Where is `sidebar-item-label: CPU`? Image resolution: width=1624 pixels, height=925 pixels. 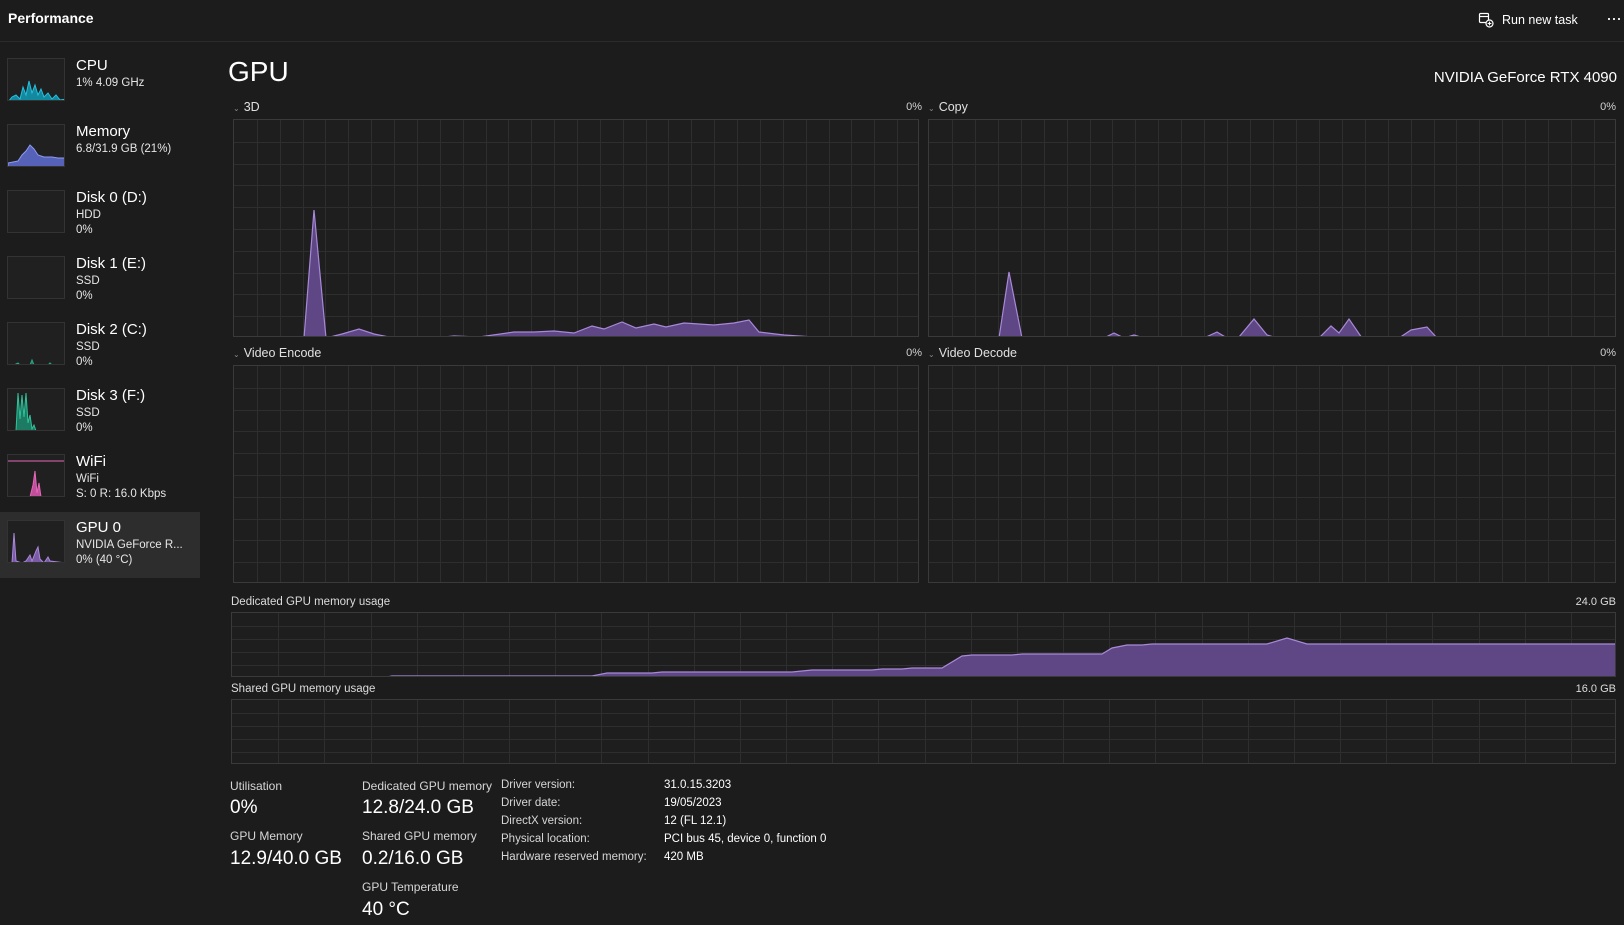
sidebar-item-label: CPU is located at coordinates (92, 65).